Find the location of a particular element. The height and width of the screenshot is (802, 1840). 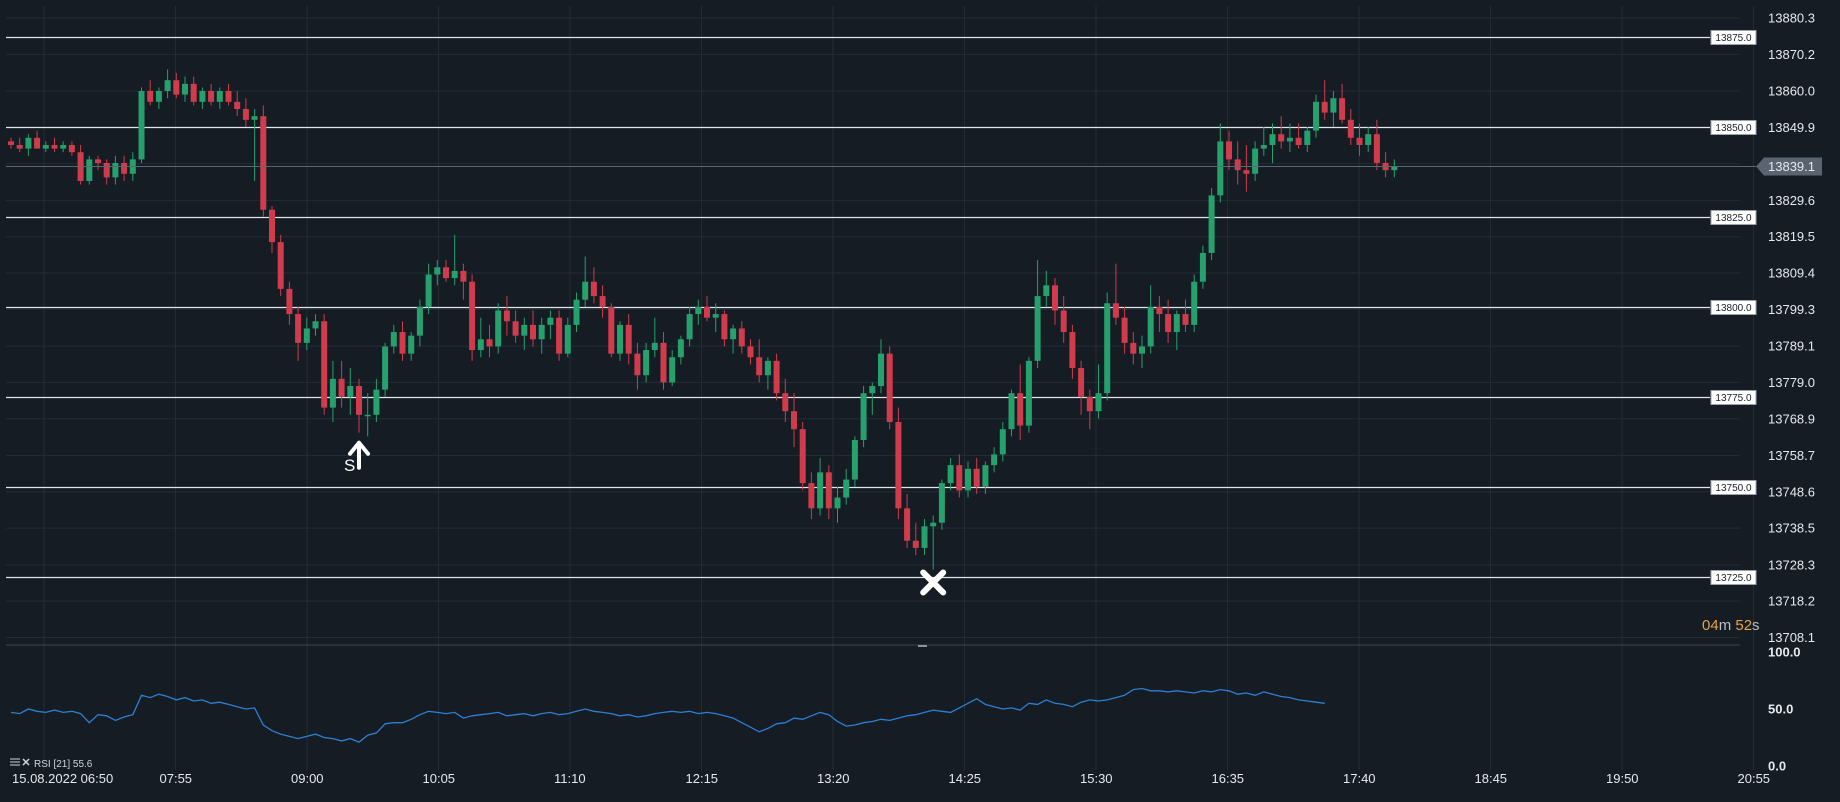

level-tag-label: 13725.0 is located at coordinates (1733, 578).